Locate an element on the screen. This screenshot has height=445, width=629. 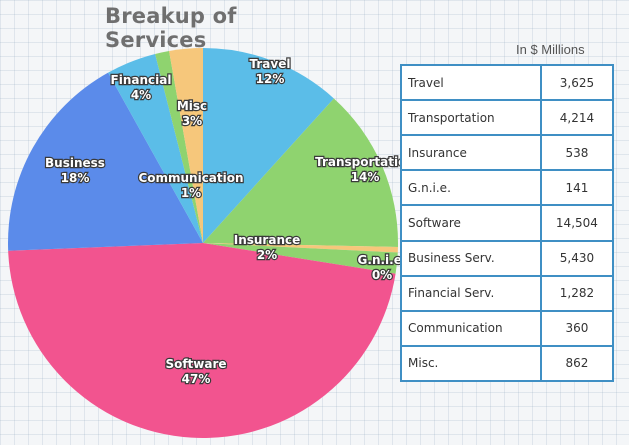
table-cell-value: 360 is located at coordinates (577, 328).